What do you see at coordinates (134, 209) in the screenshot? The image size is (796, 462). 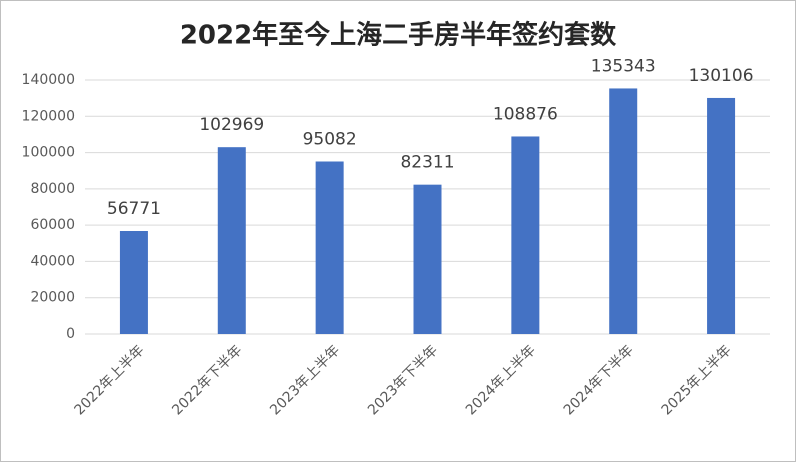 I see `value-label: 56771` at bounding box center [134, 209].